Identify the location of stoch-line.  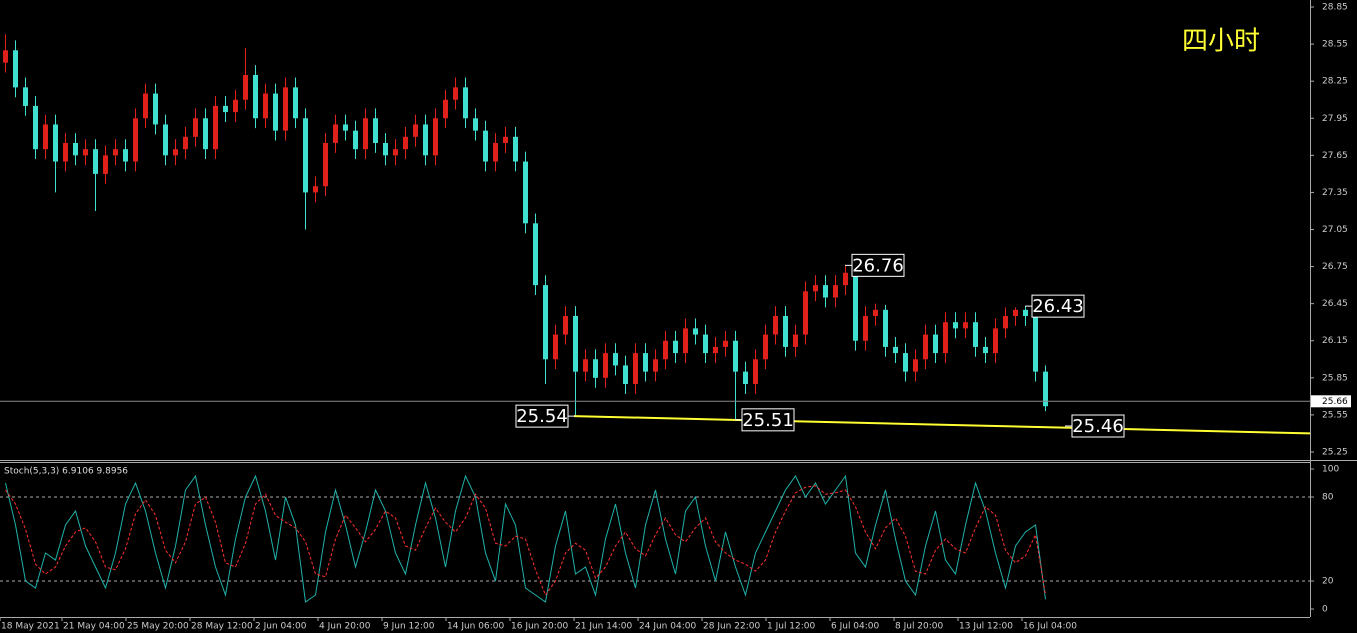
(525, 541).